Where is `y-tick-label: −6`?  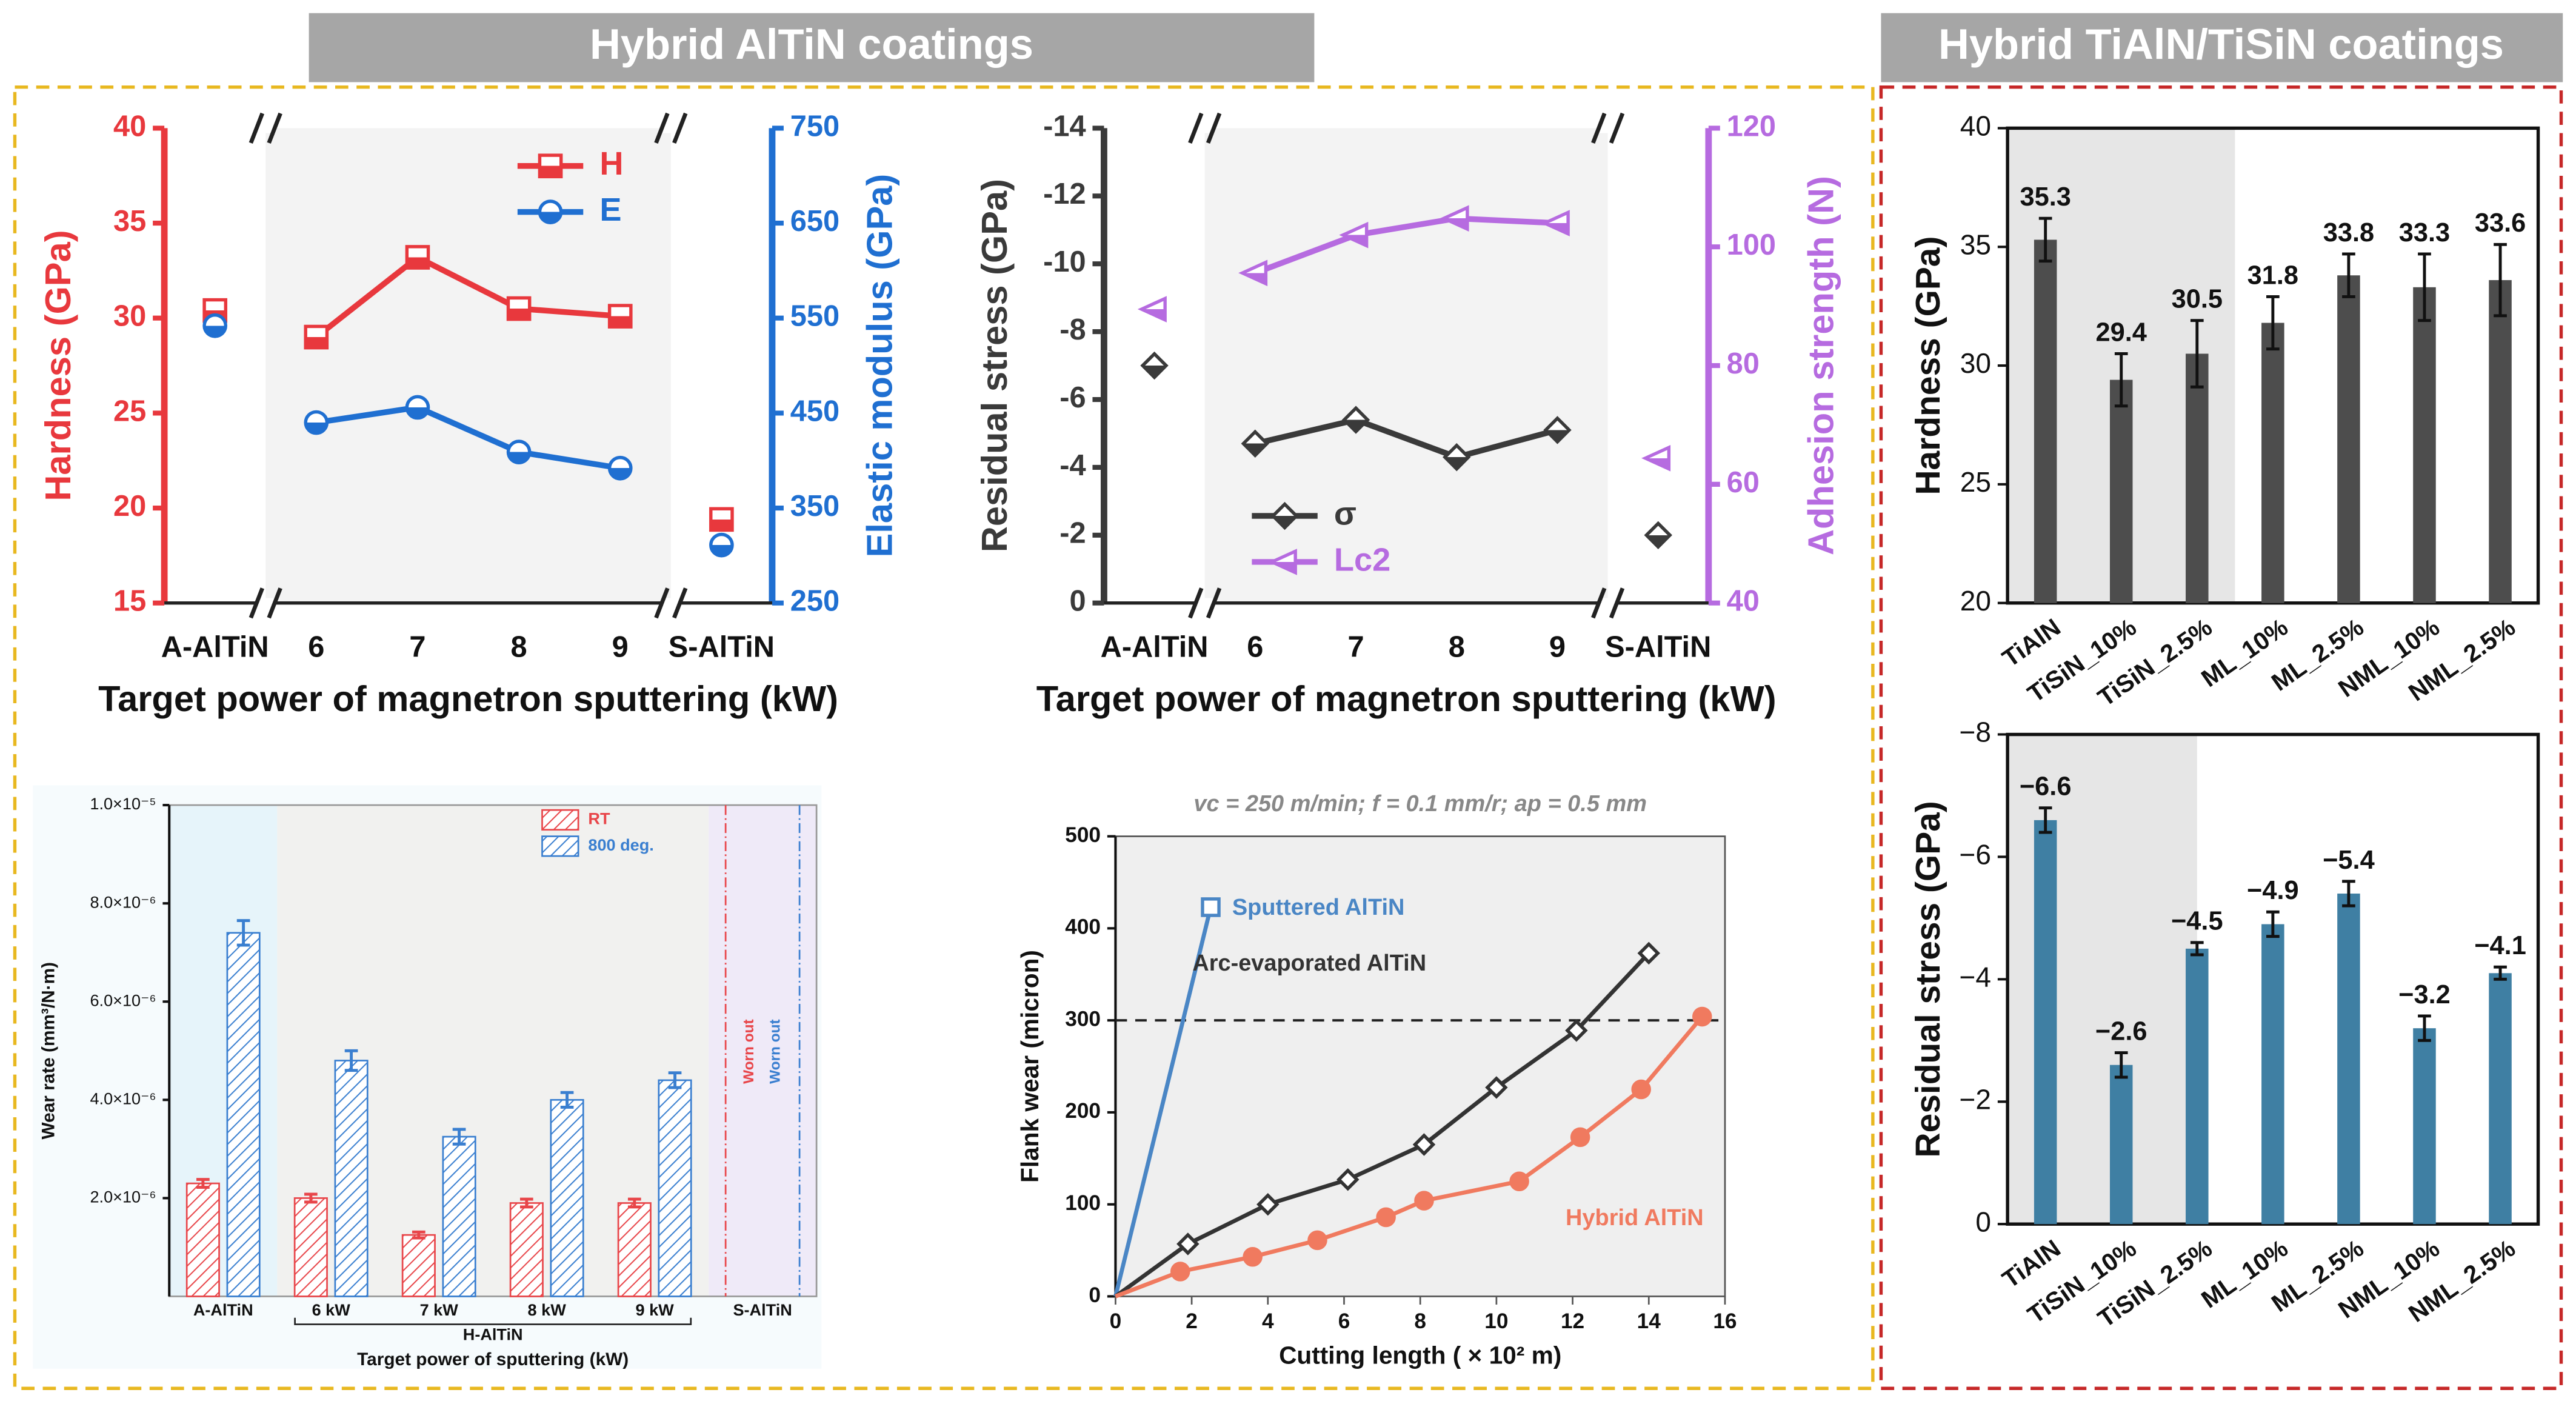 y-tick-label: −6 is located at coordinates (1976, 855).